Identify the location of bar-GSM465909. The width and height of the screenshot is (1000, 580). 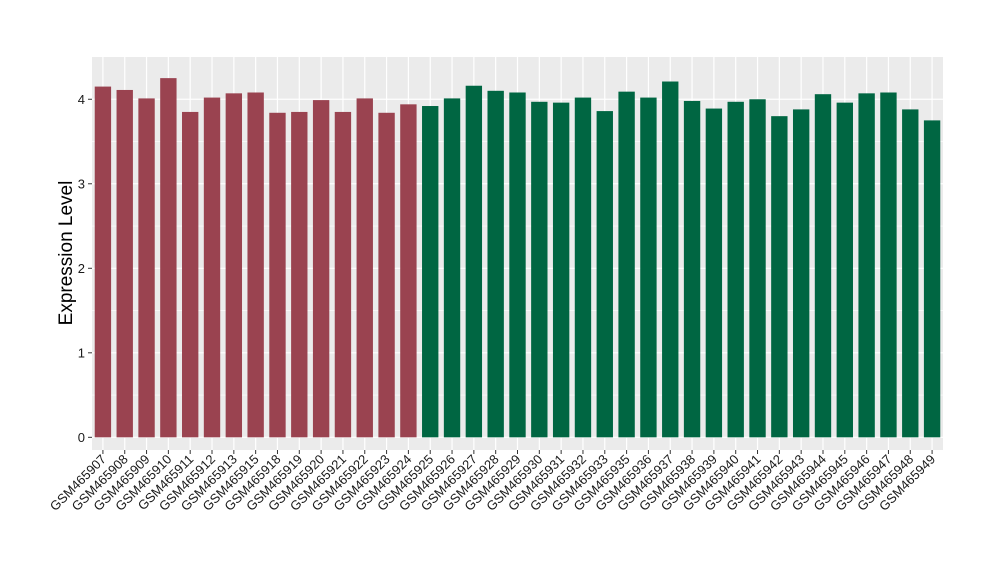
(146, 268).